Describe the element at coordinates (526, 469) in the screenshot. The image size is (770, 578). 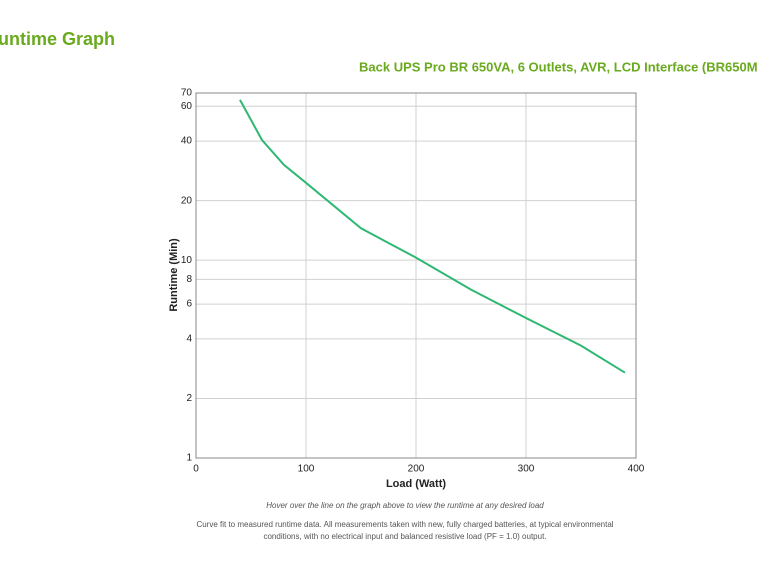
I see `x-tick-label: 300` at that location.